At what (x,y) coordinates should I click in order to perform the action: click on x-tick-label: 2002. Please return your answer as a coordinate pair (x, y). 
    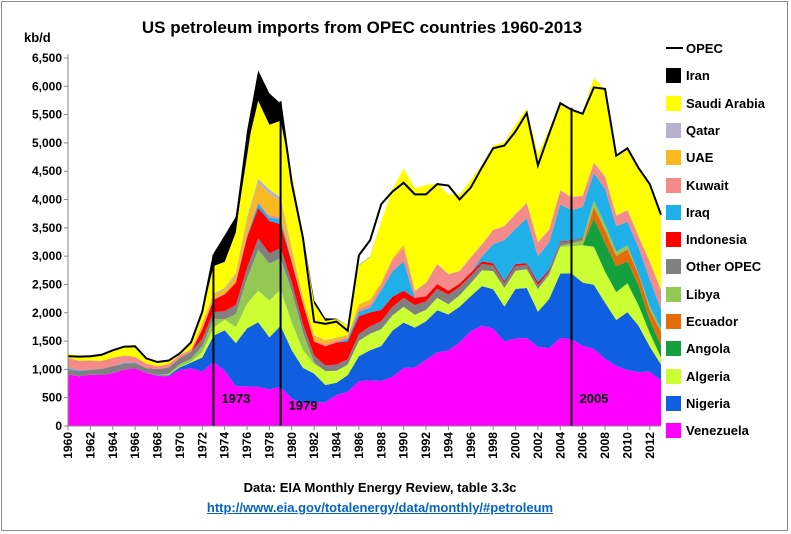
    Looking at the image, I should click on (538, 445).